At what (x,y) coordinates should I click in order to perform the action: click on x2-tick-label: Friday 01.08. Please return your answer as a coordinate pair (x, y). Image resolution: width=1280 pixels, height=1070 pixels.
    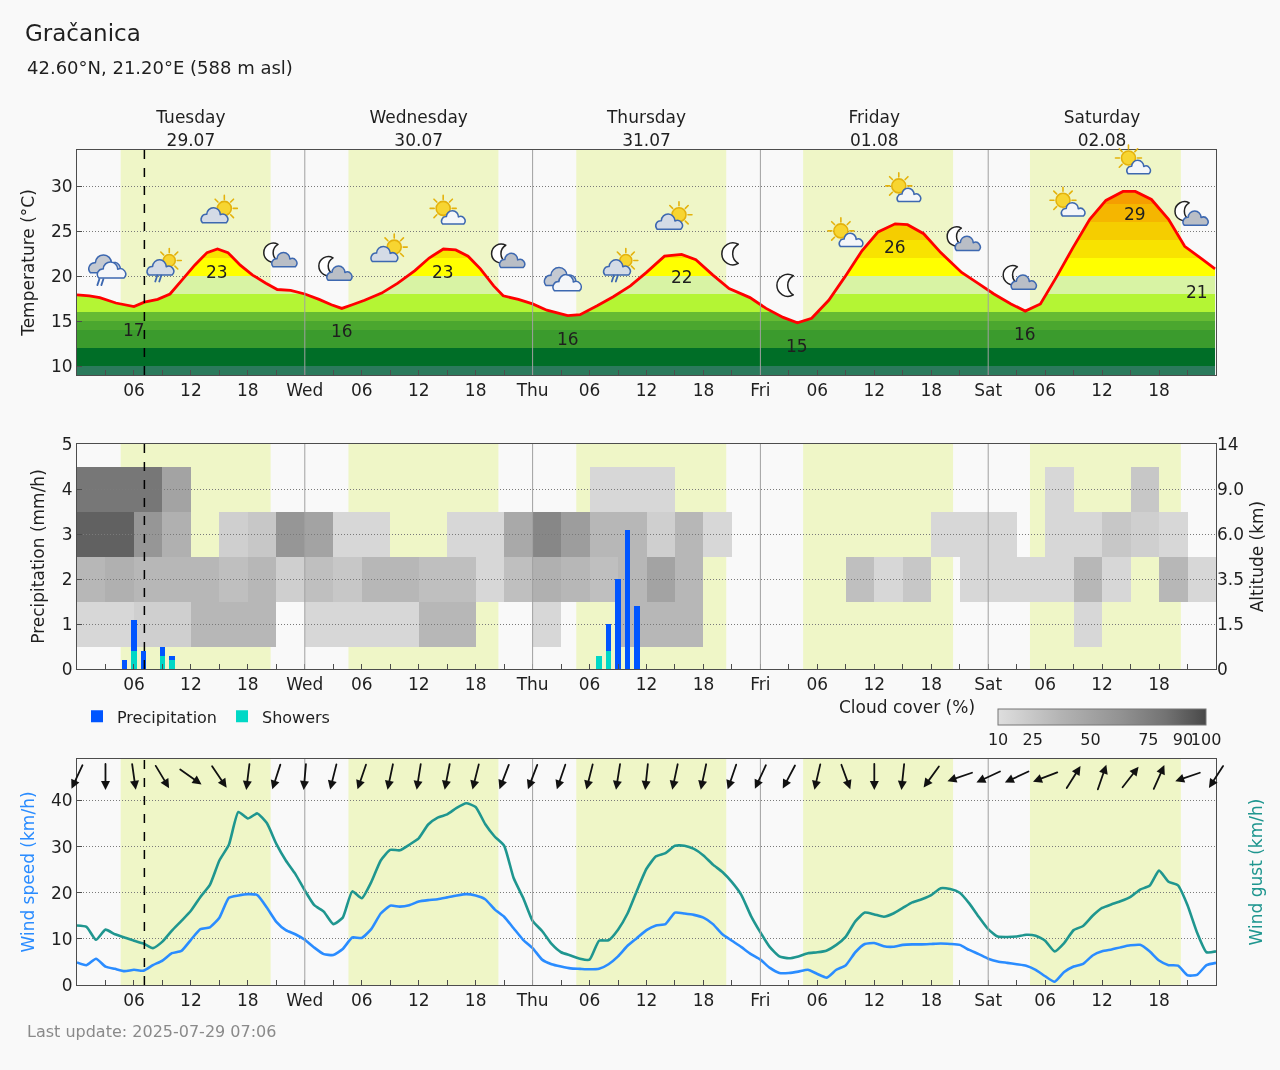
    Looking at the image, I should click on (874, 128).